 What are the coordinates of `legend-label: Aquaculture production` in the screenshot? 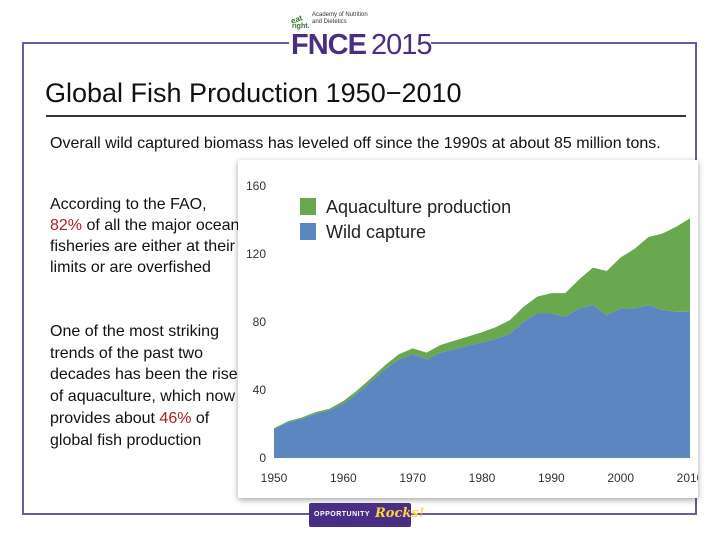 It's located at (418, 207).